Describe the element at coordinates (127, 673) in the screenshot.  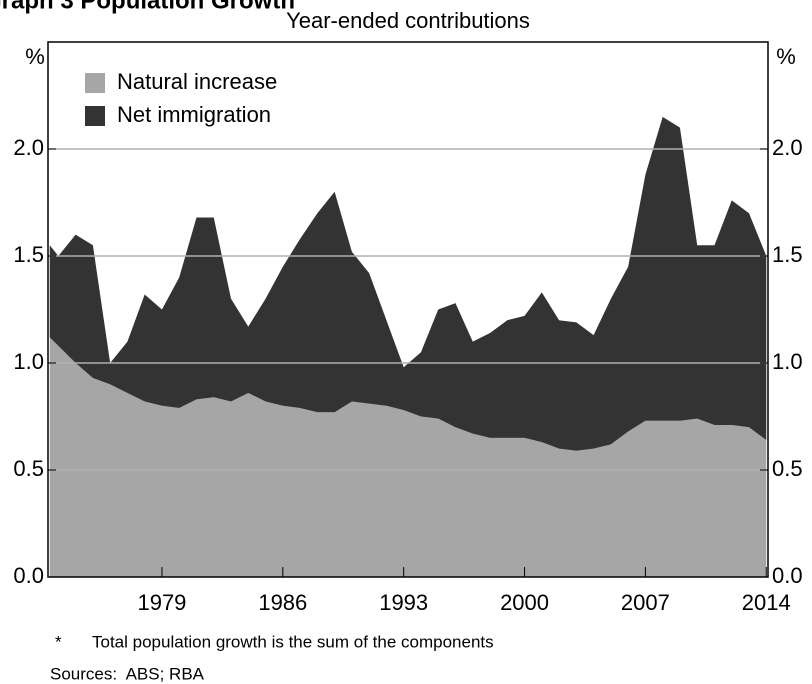
I see `source: Sources: ABS; RBA` at that location.